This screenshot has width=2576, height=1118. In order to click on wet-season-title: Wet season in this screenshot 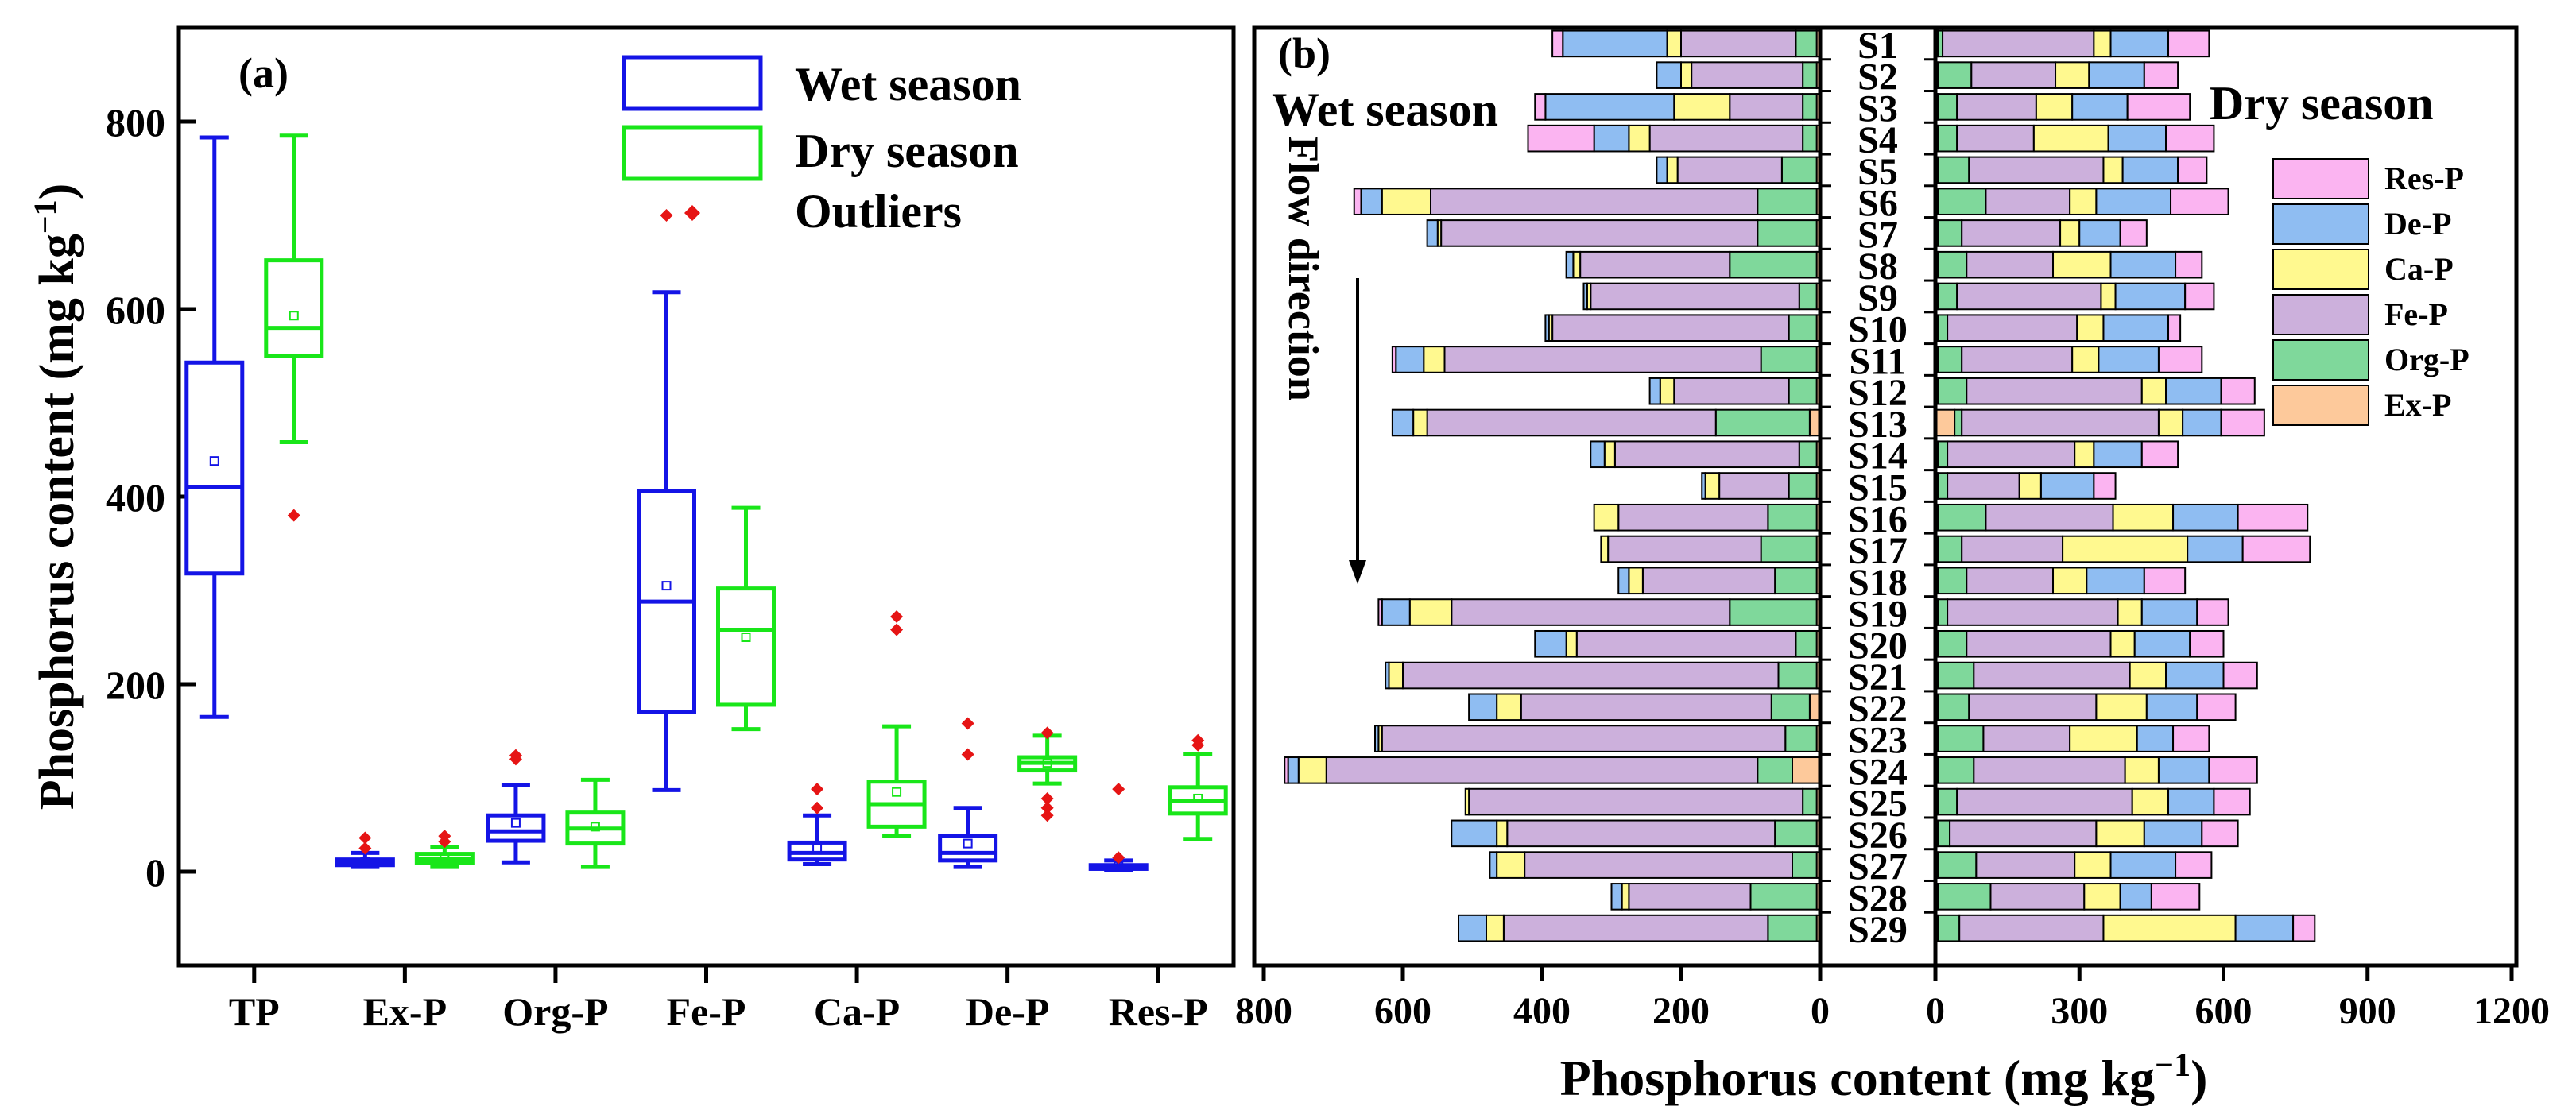, I will do `click(1385, 109)`.